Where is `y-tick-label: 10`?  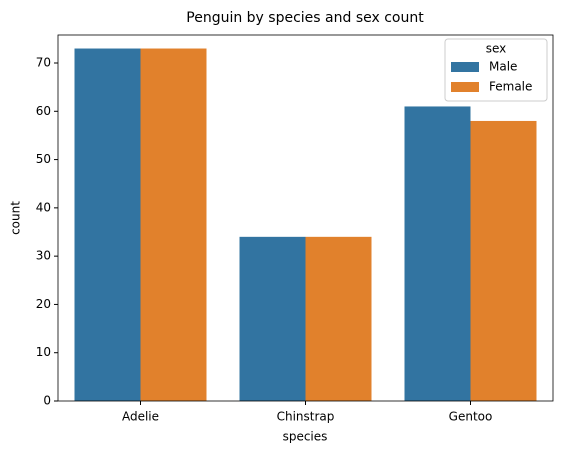 y-tick-label: 10 is located at coordinates (43, 352).